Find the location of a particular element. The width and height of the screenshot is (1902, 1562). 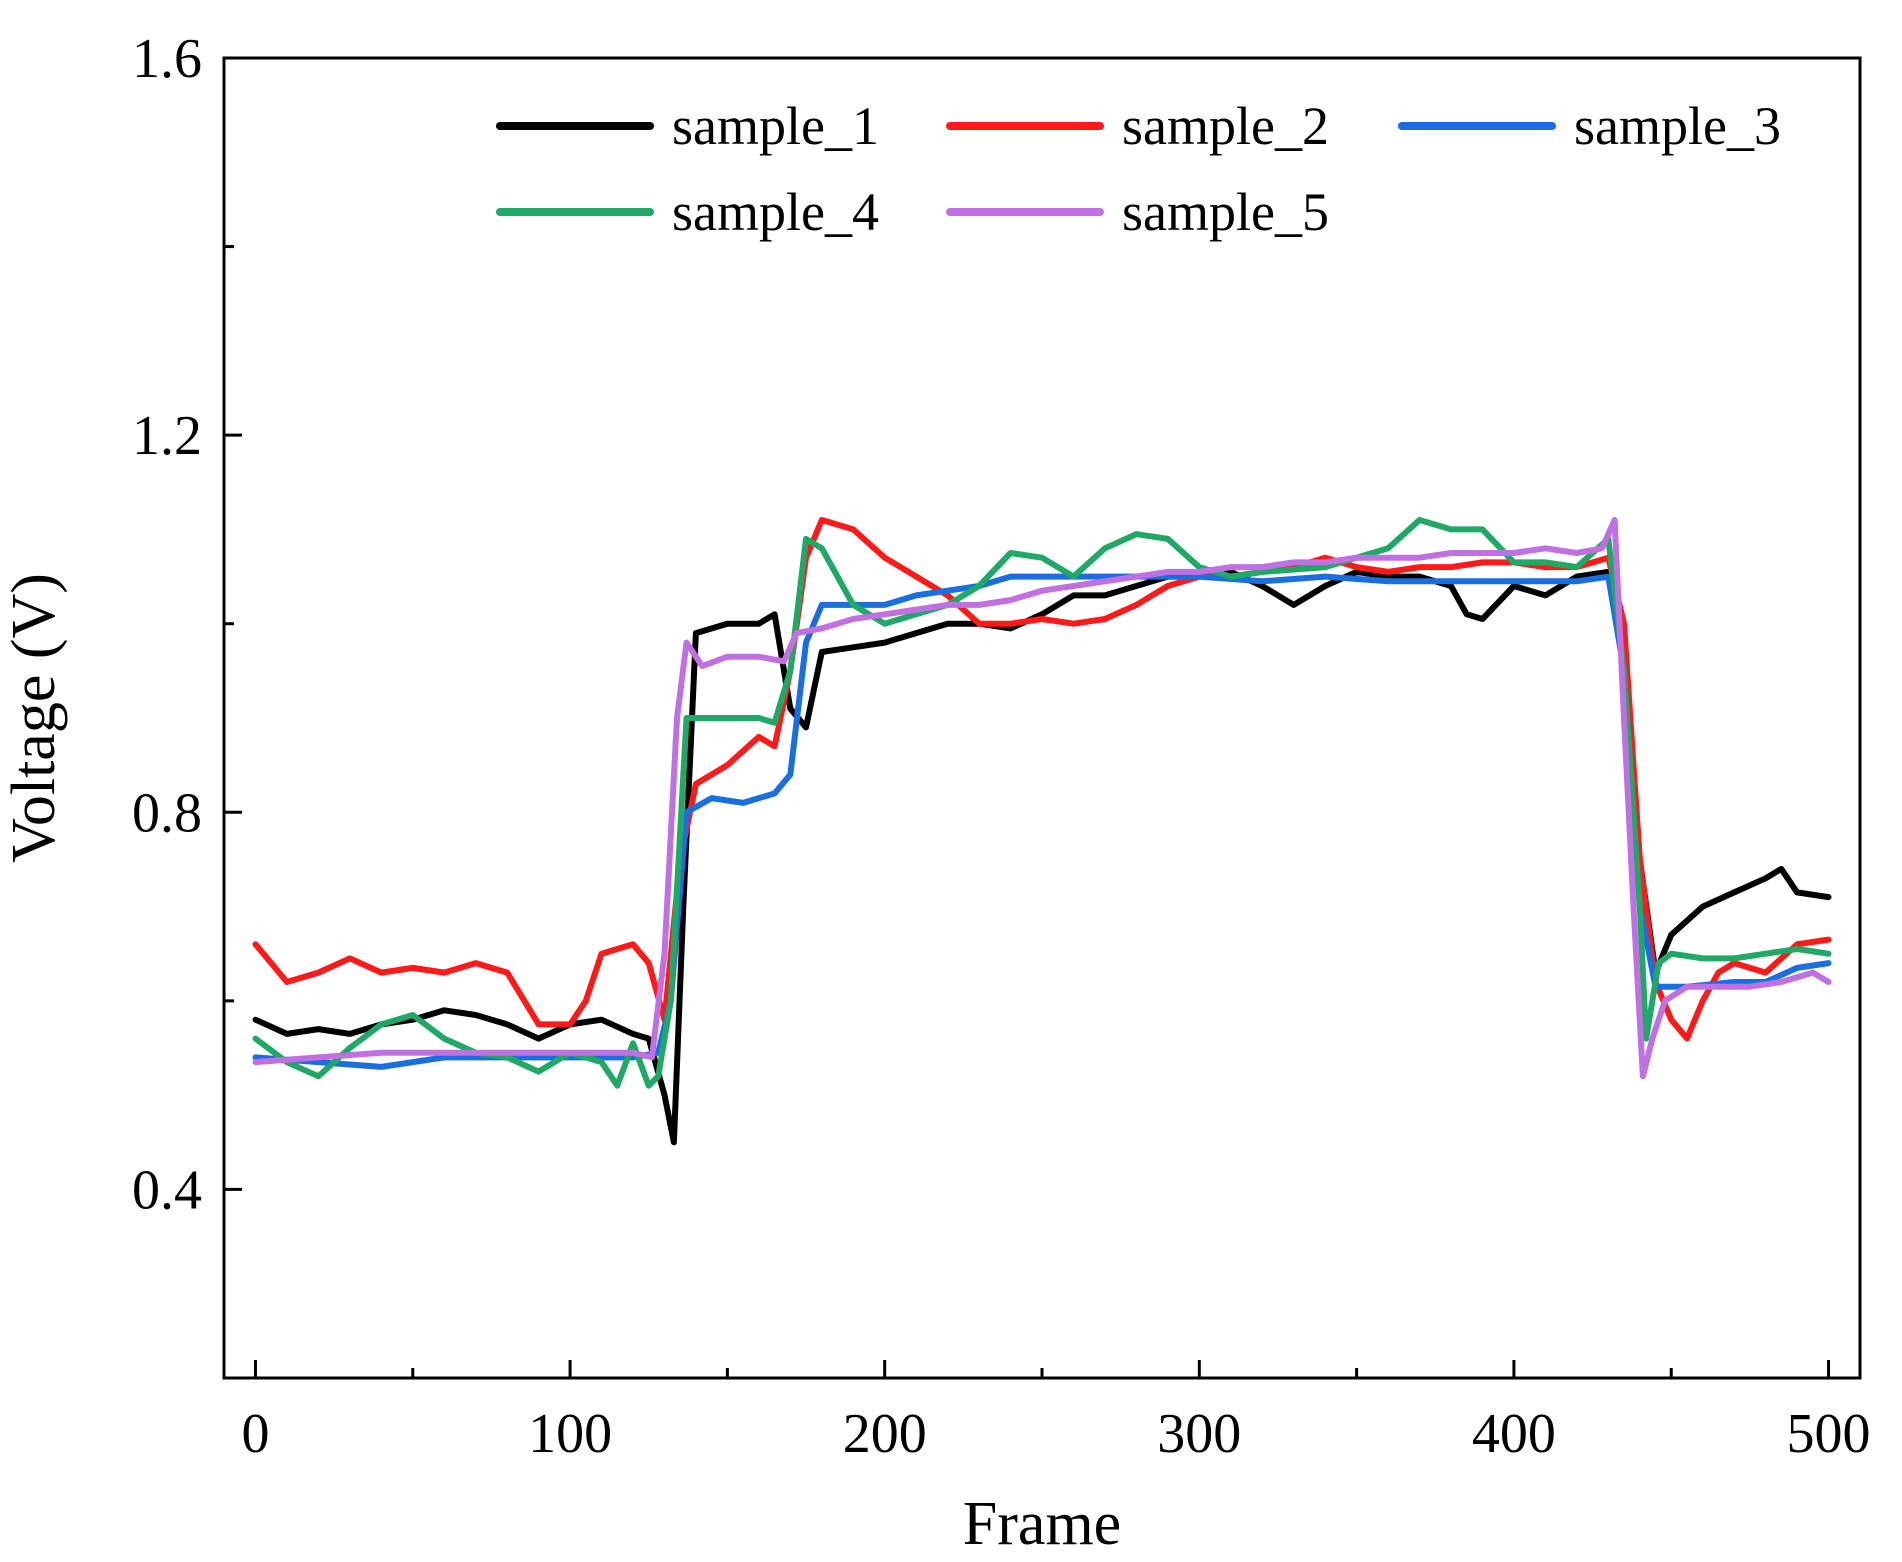

legend-label-sample_5: sample_5 is located at coordinates (1225, 212).